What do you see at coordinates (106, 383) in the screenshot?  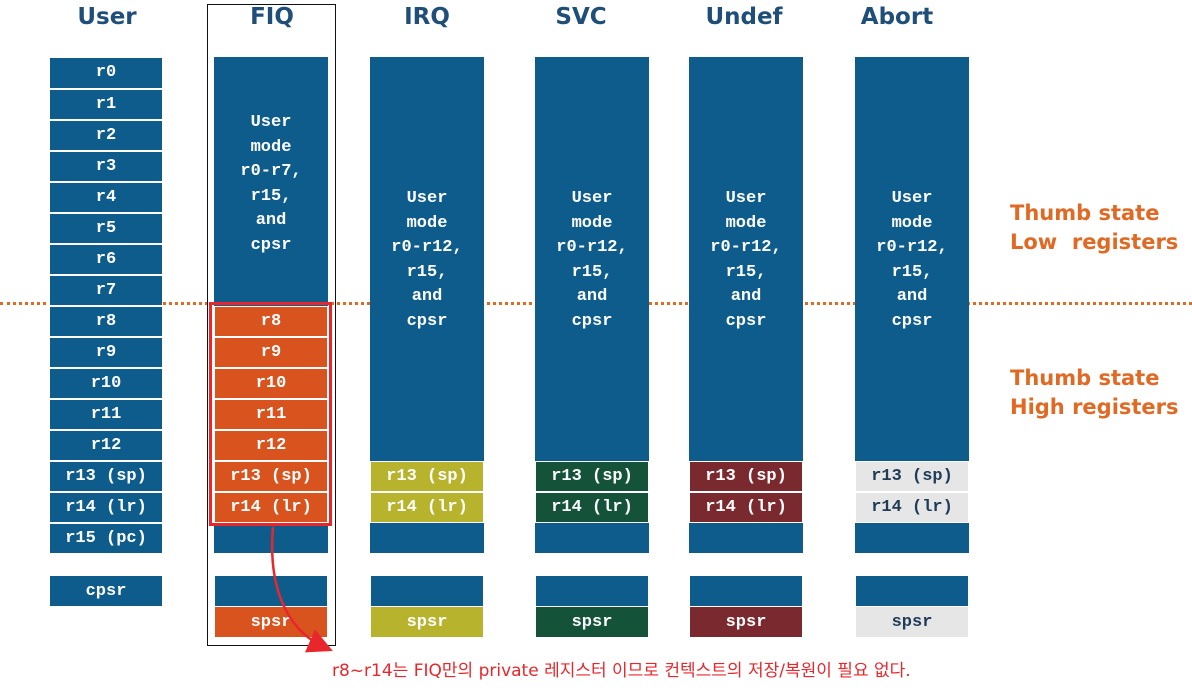 I see `user-r10: r10` at bounding box center [106, 383].